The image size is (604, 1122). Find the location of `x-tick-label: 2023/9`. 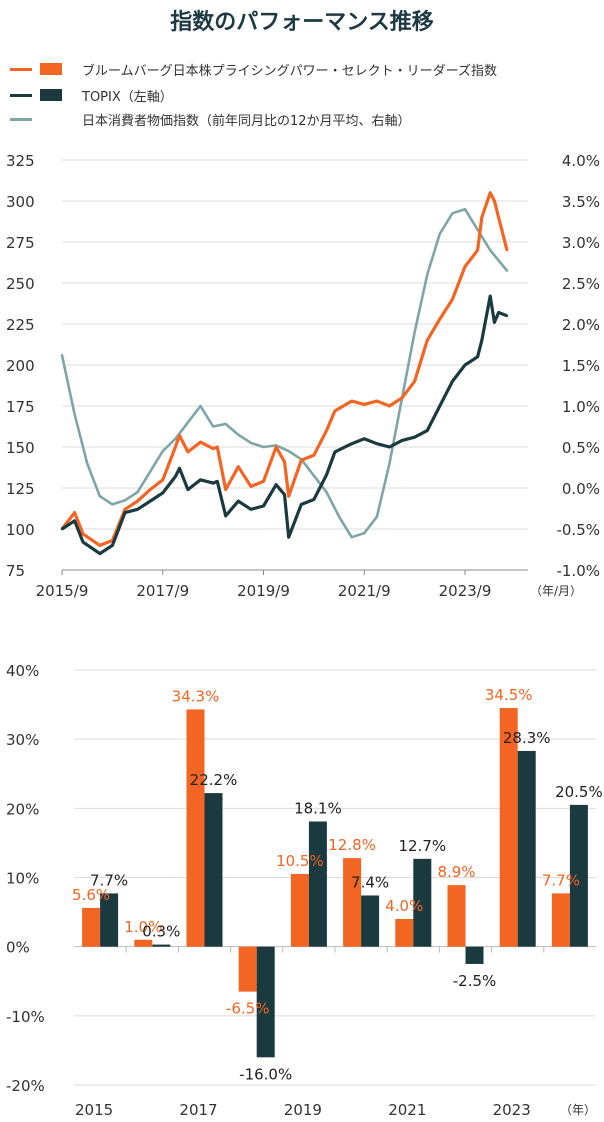

x-tick-label: 2023/9 is located at coordinates (465, 591).